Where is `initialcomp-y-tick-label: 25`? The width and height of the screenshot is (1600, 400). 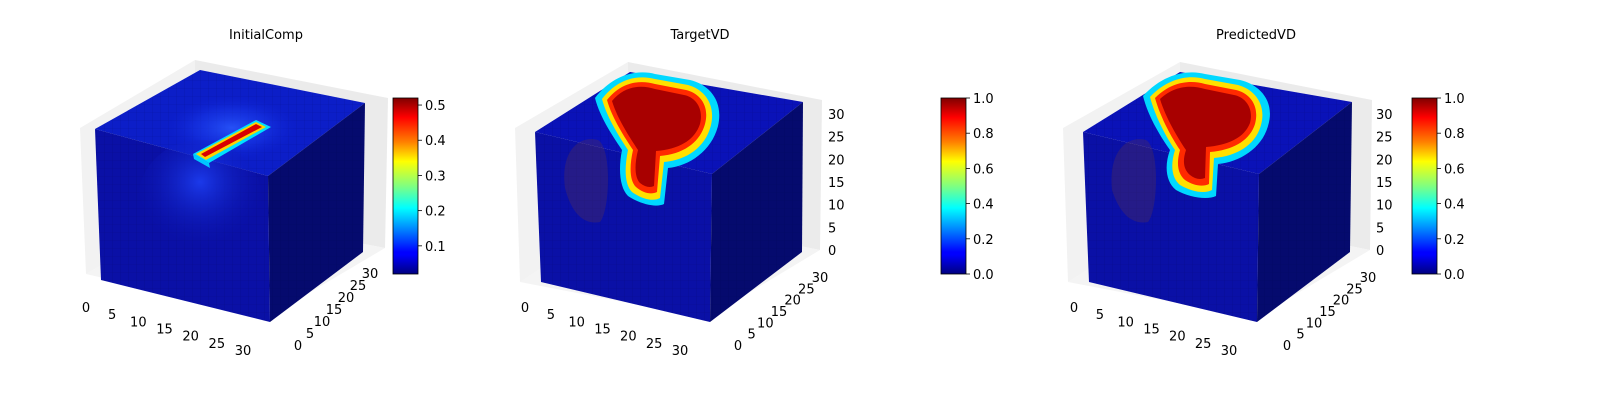
initialcomp-y-tick-label: 25 is located at coordinates (358, 286).